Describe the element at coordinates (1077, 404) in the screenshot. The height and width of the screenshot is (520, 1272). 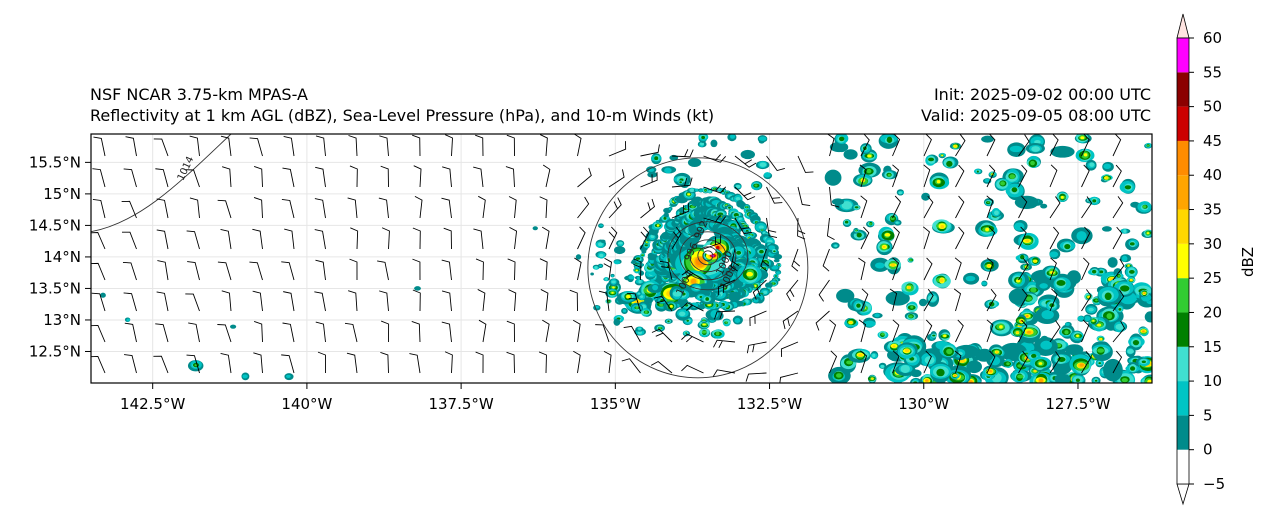
I see `lon-tick-label: 127.5°W` at that location.